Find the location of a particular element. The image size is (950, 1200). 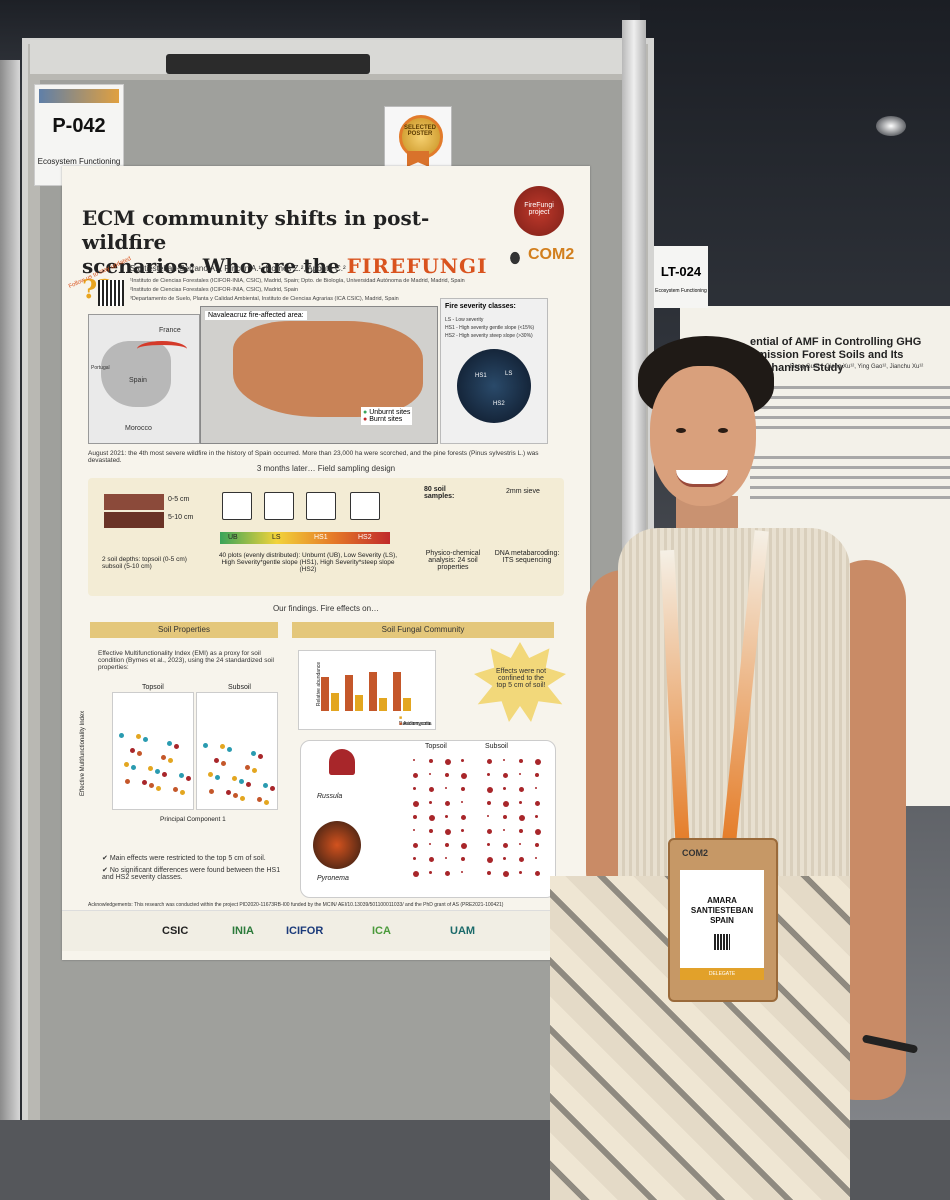

grad-ls: LS is located at coordinates (276, 537).